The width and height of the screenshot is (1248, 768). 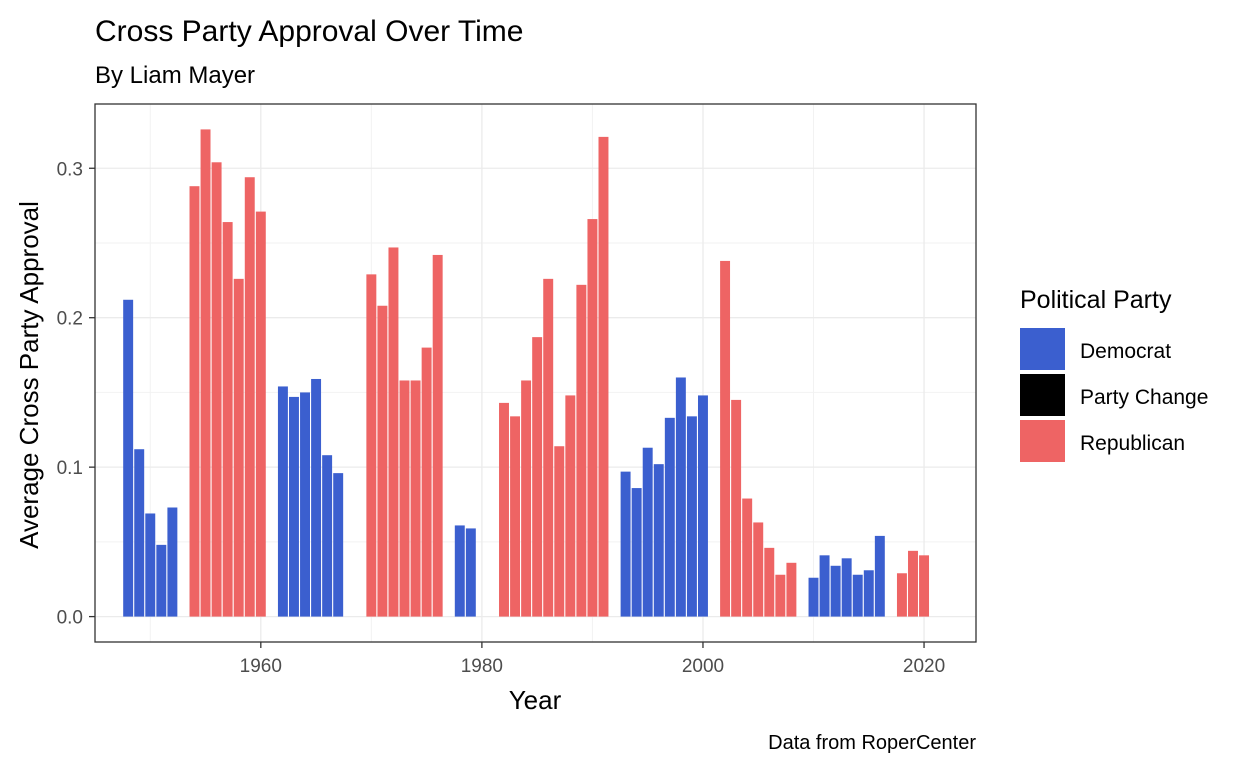 I want to click on bar-1995-democrat, so click(x=647, y=532).